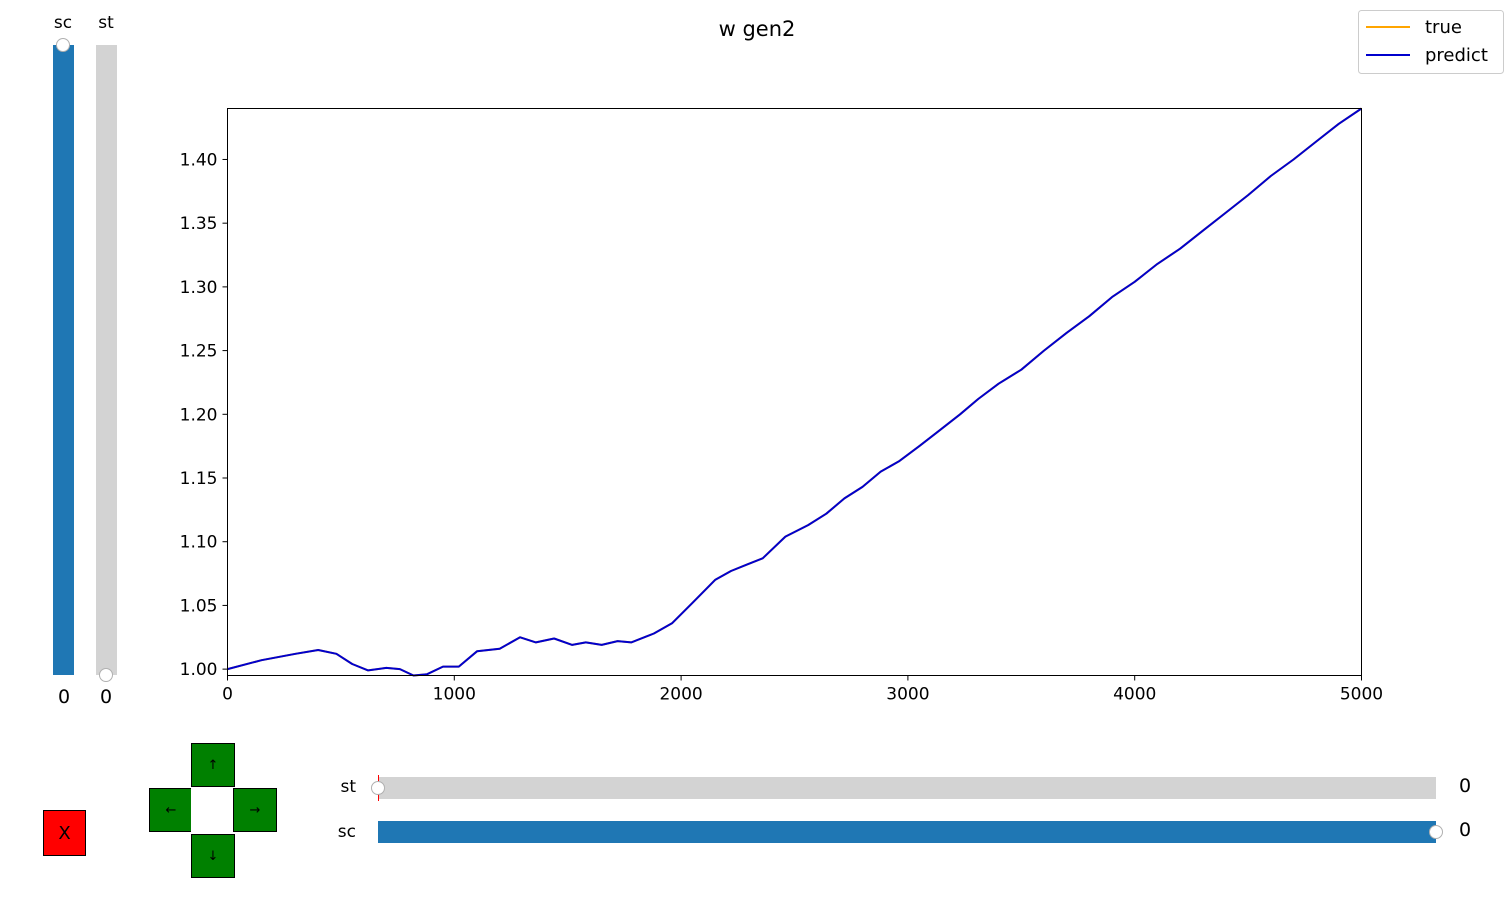 The image size is (1512, 900). Describe the element at coordinates (199, 224) in the screenshot. I see `y-tick-label: 1.35` at that location.